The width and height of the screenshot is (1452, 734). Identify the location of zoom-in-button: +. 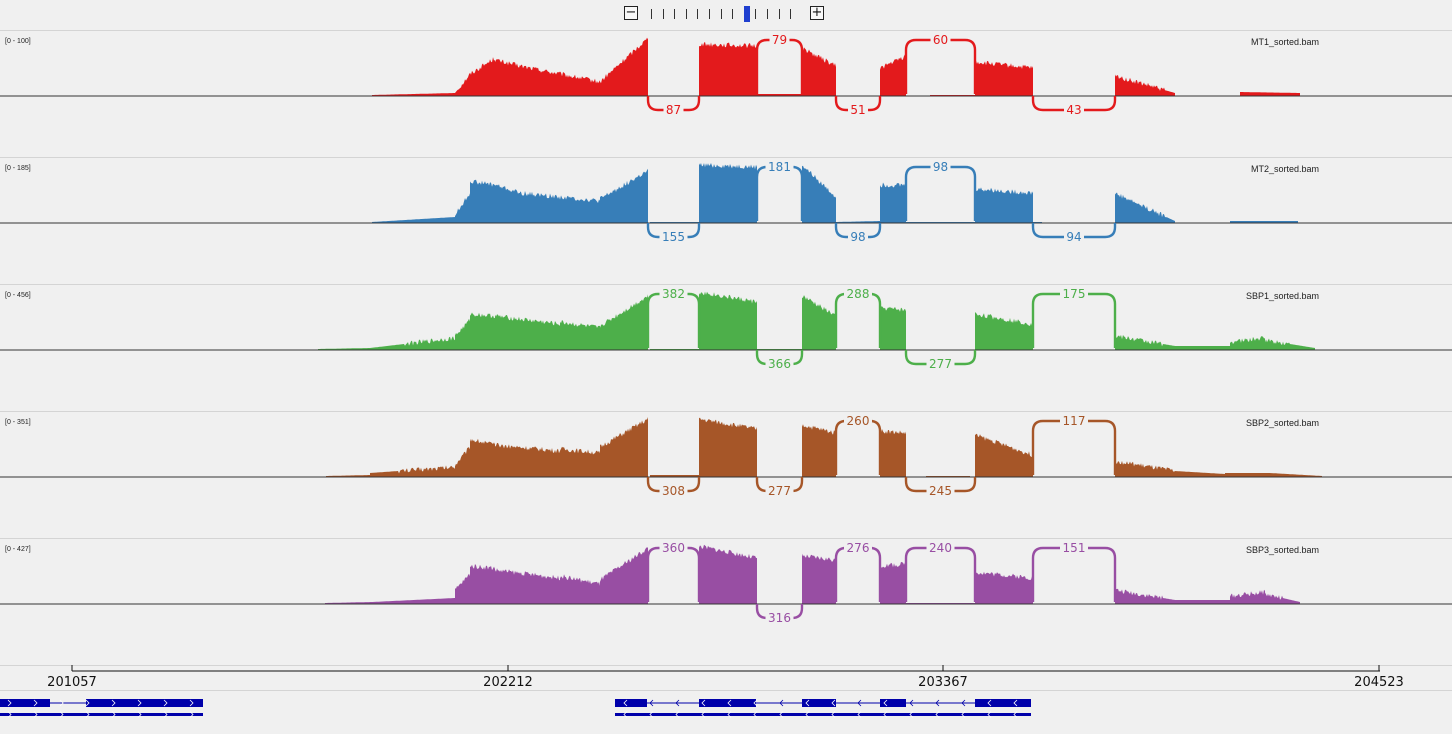
(817, 12).